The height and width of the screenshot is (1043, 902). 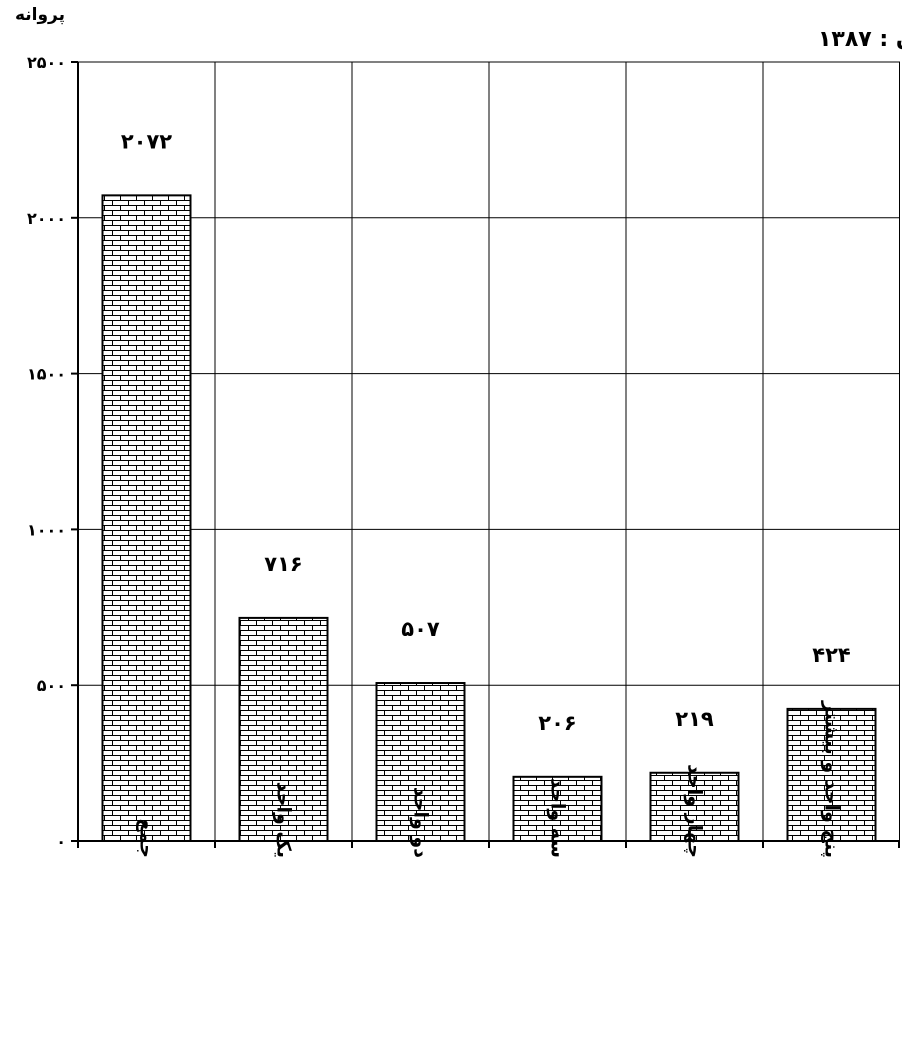 I want to click on category-label: جمع, so click(x=147, y=838).